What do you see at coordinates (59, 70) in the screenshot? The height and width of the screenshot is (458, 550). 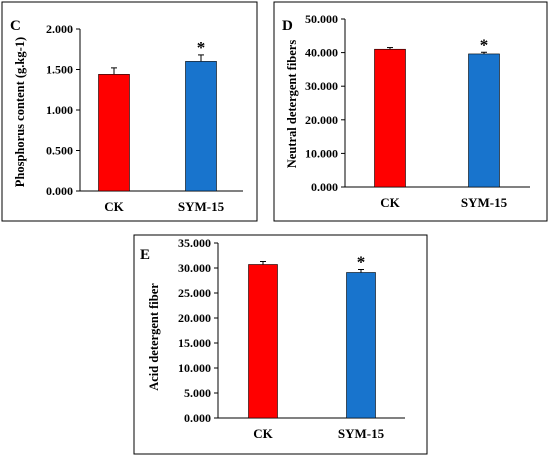 I see `panel-c-y-tick-label: 1.500` at bounding box center [59, 70].